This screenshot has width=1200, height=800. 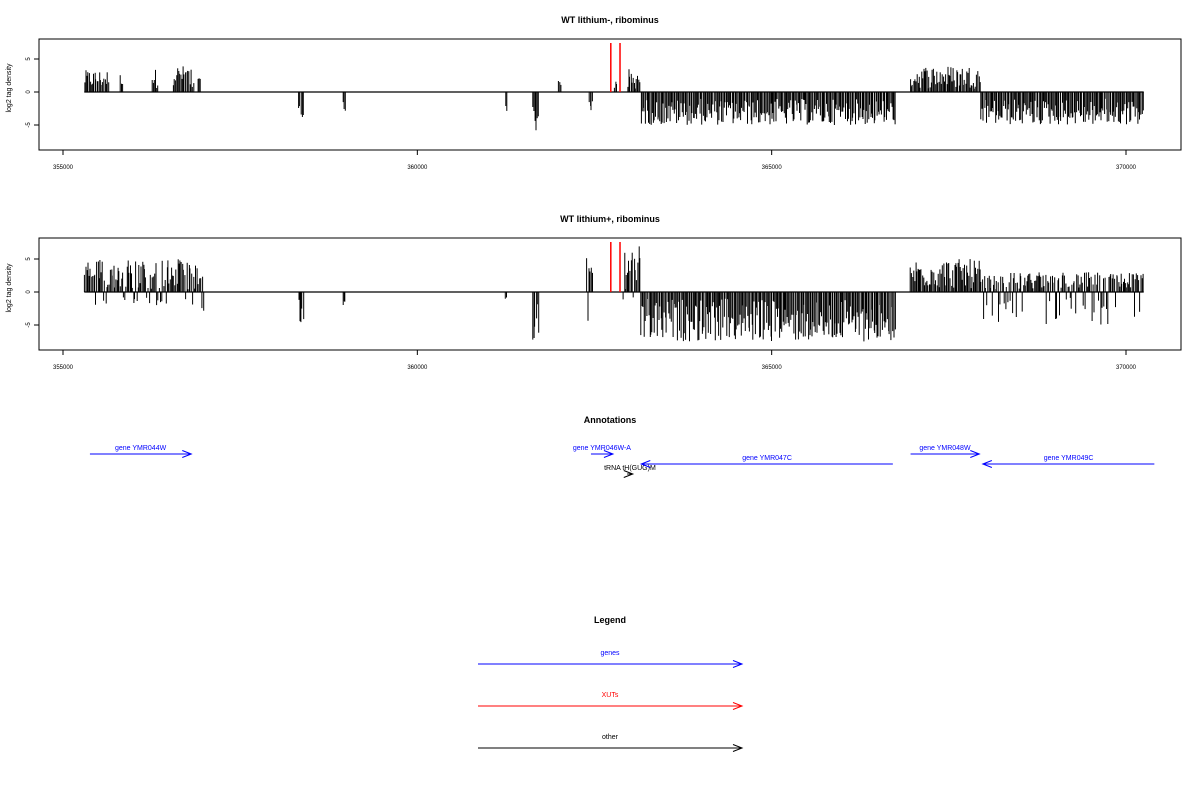 What do you see at coordinates (945, 448) in the screenshot?
I see `feature-label: gene YMR048W` at bounding box center [945, 448].